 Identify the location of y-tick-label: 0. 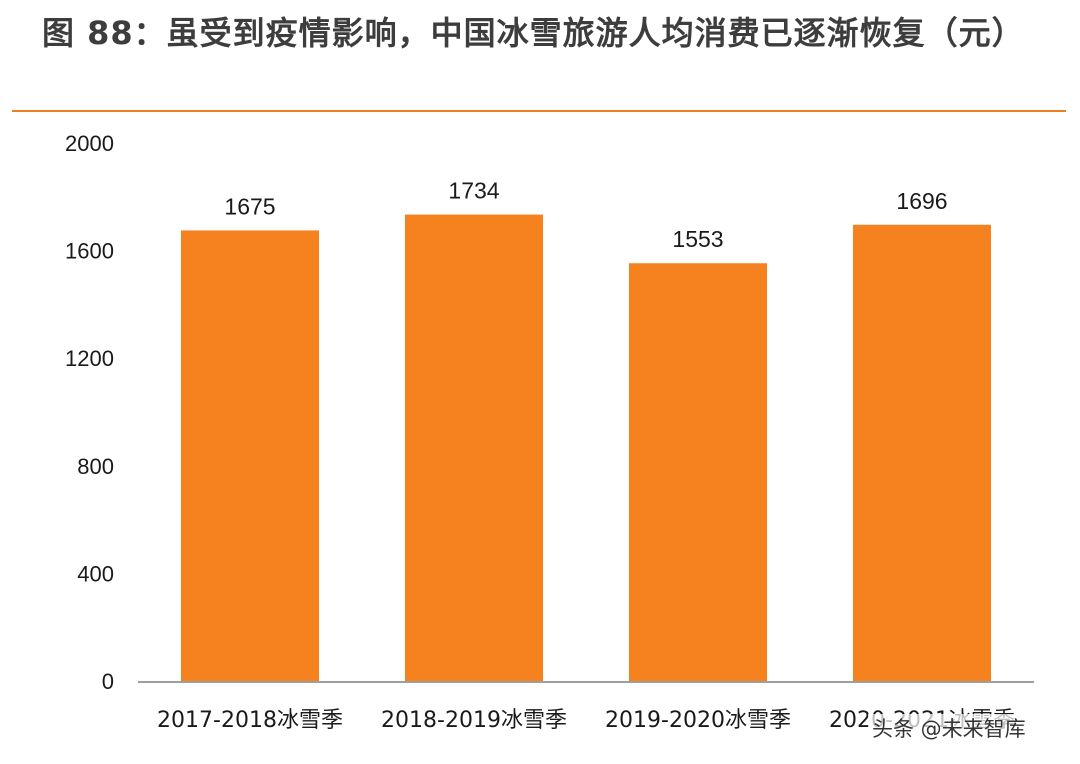
(108, 681).